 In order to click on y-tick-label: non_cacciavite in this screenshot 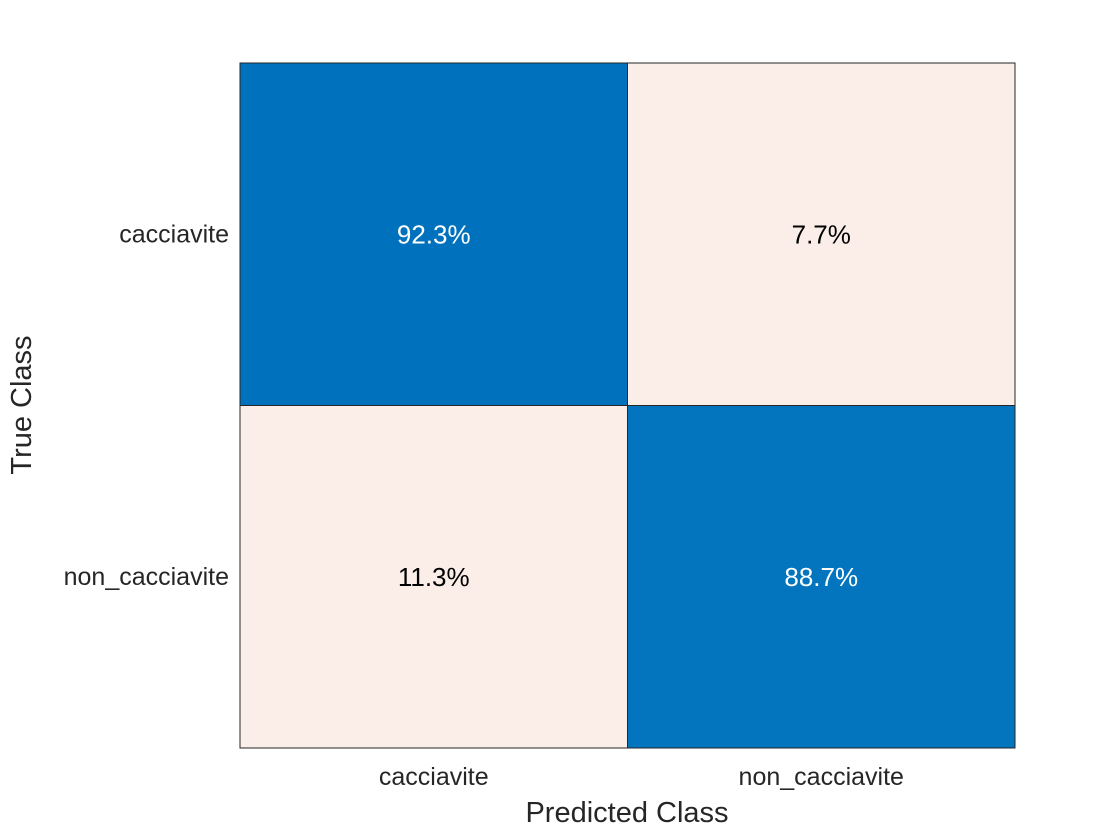, I will do `click(146, 577)`.